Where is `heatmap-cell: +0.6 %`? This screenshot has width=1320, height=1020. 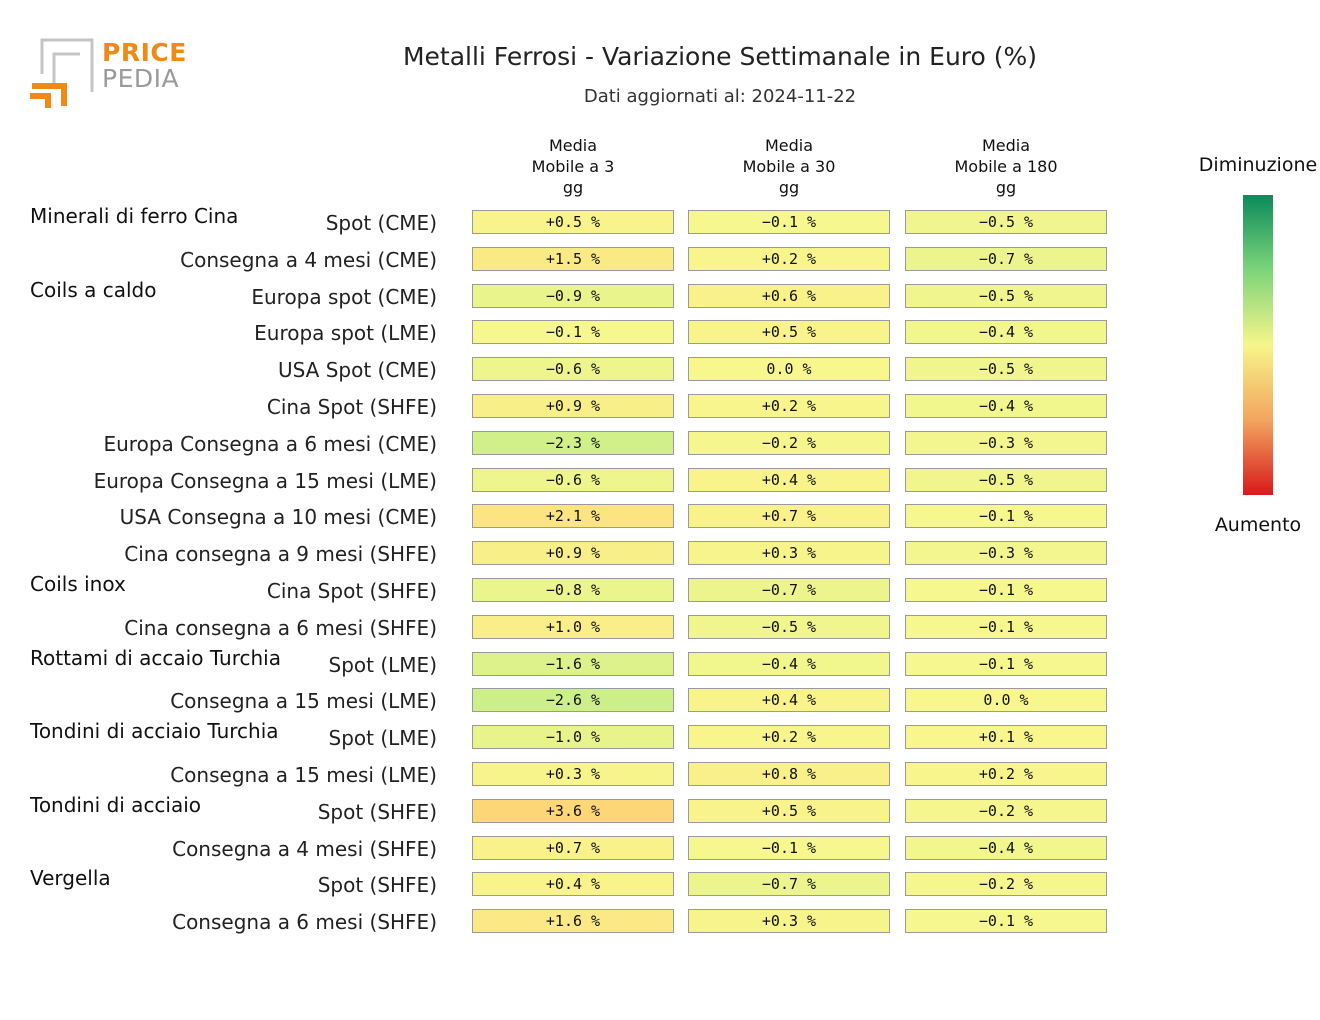 heatmap-cell: +0.6 % is located at coordinates (789, 295).